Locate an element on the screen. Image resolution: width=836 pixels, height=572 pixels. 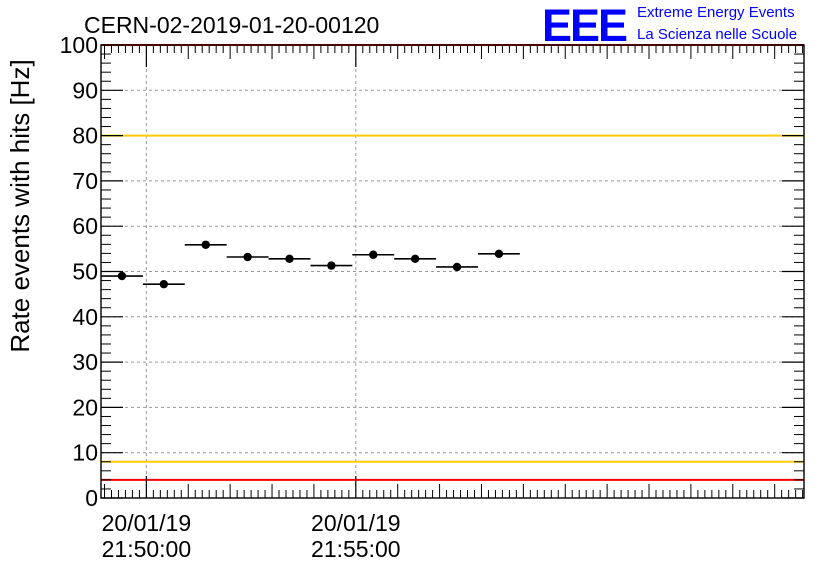
y-tick-label: 20 is located at coordinates (85, 407).